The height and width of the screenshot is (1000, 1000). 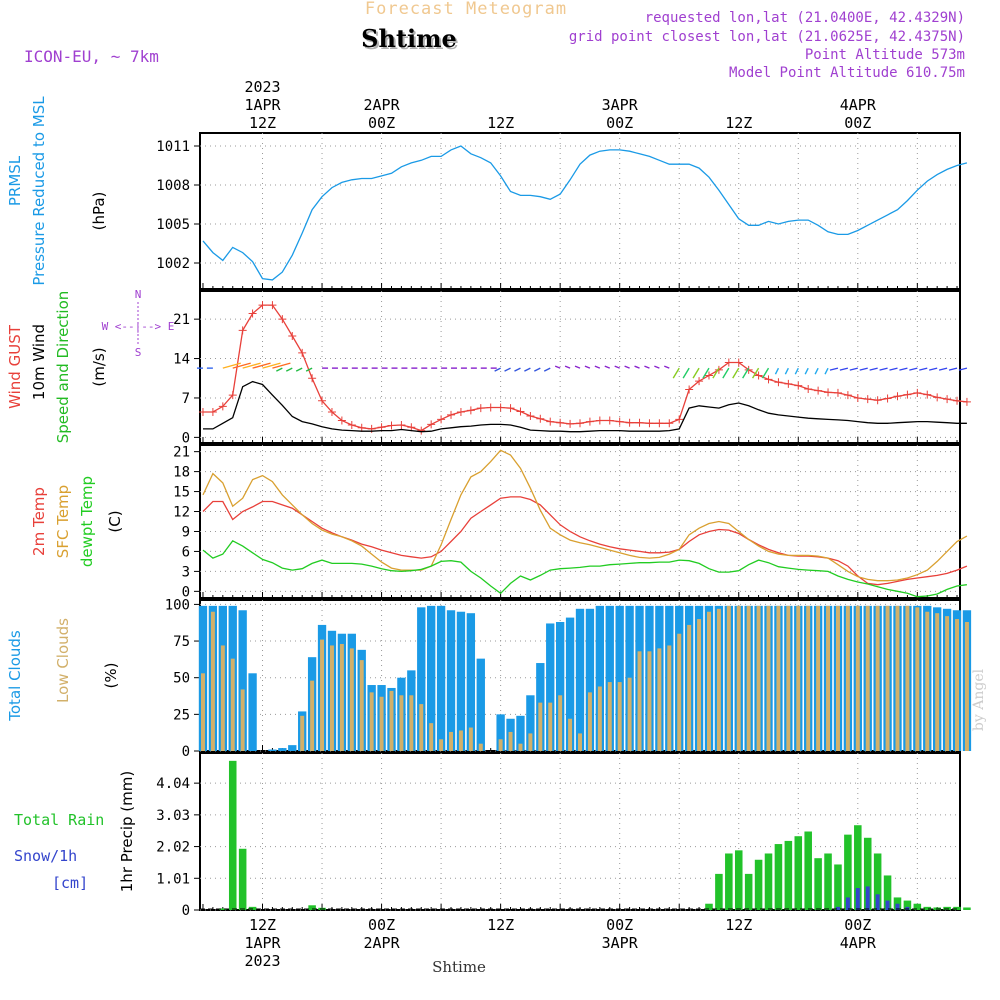 What do you see at coordinates (173, 879) in the screenshot?
I see `y-tick-label: 1.01` at bounding box center [173, 879].